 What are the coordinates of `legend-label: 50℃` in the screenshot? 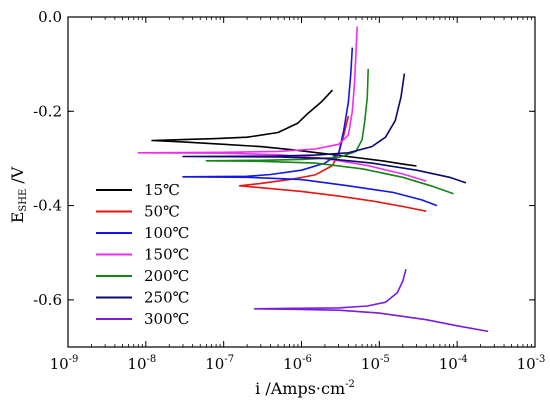 It's located at (162, 212).